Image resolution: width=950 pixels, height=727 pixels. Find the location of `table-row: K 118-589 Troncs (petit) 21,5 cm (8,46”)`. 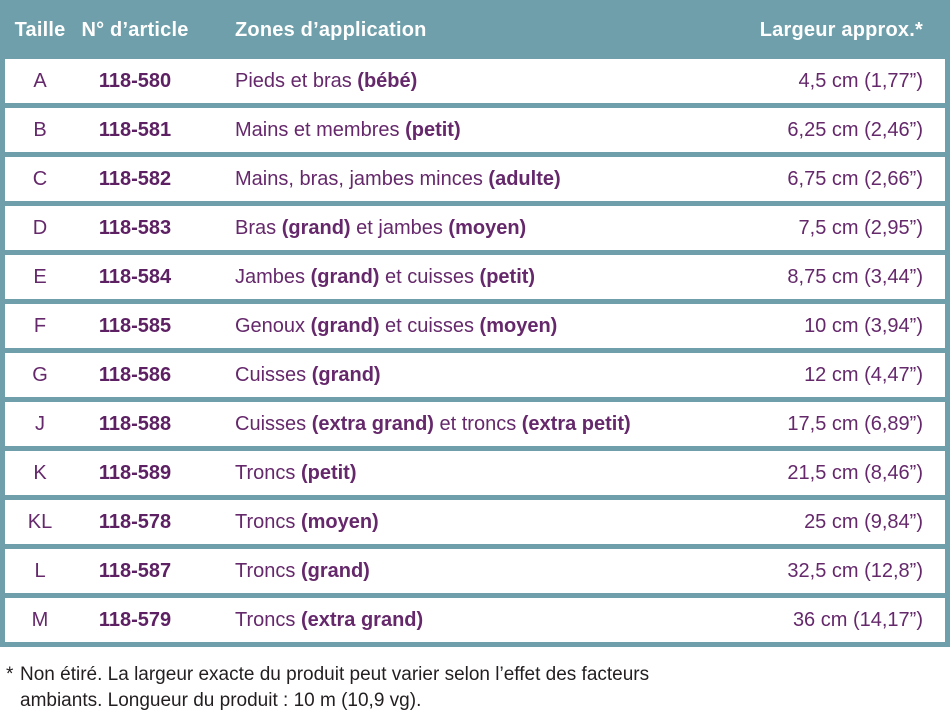

table-row: K 118-589 Troncs (petit) 21,5 cm (8,46”) is located at coordinates (475, 473).